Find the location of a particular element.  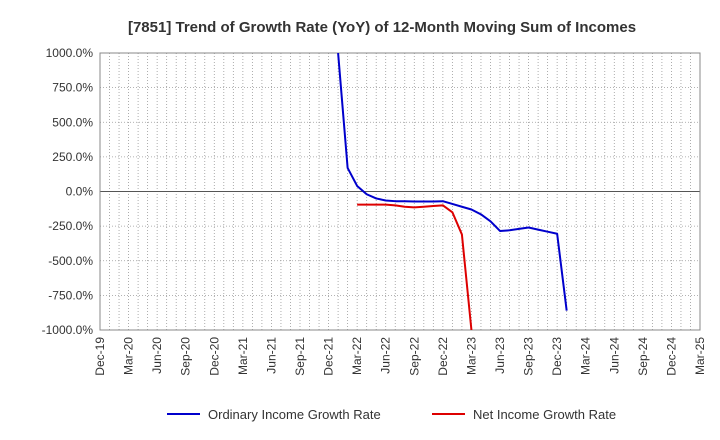

y-tick-label: 1000.0% is located at coordinates (70, 53).